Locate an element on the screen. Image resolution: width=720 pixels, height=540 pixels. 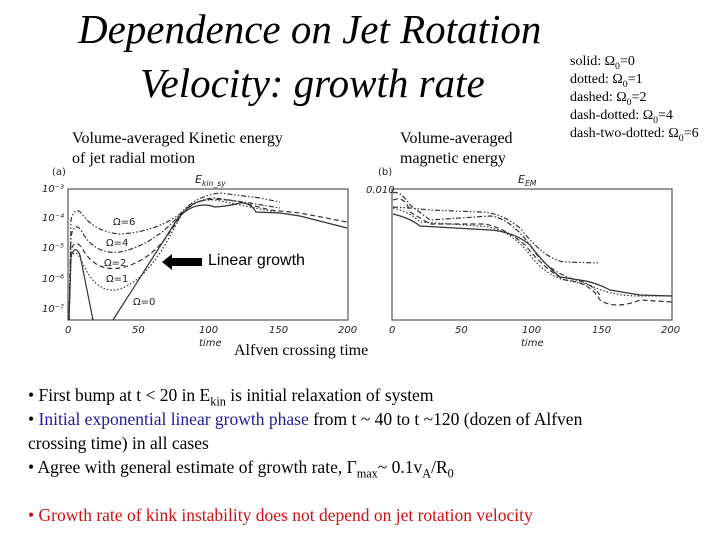
legend-item: dashed: Ω0=2 is located at coordinates (608, 99).